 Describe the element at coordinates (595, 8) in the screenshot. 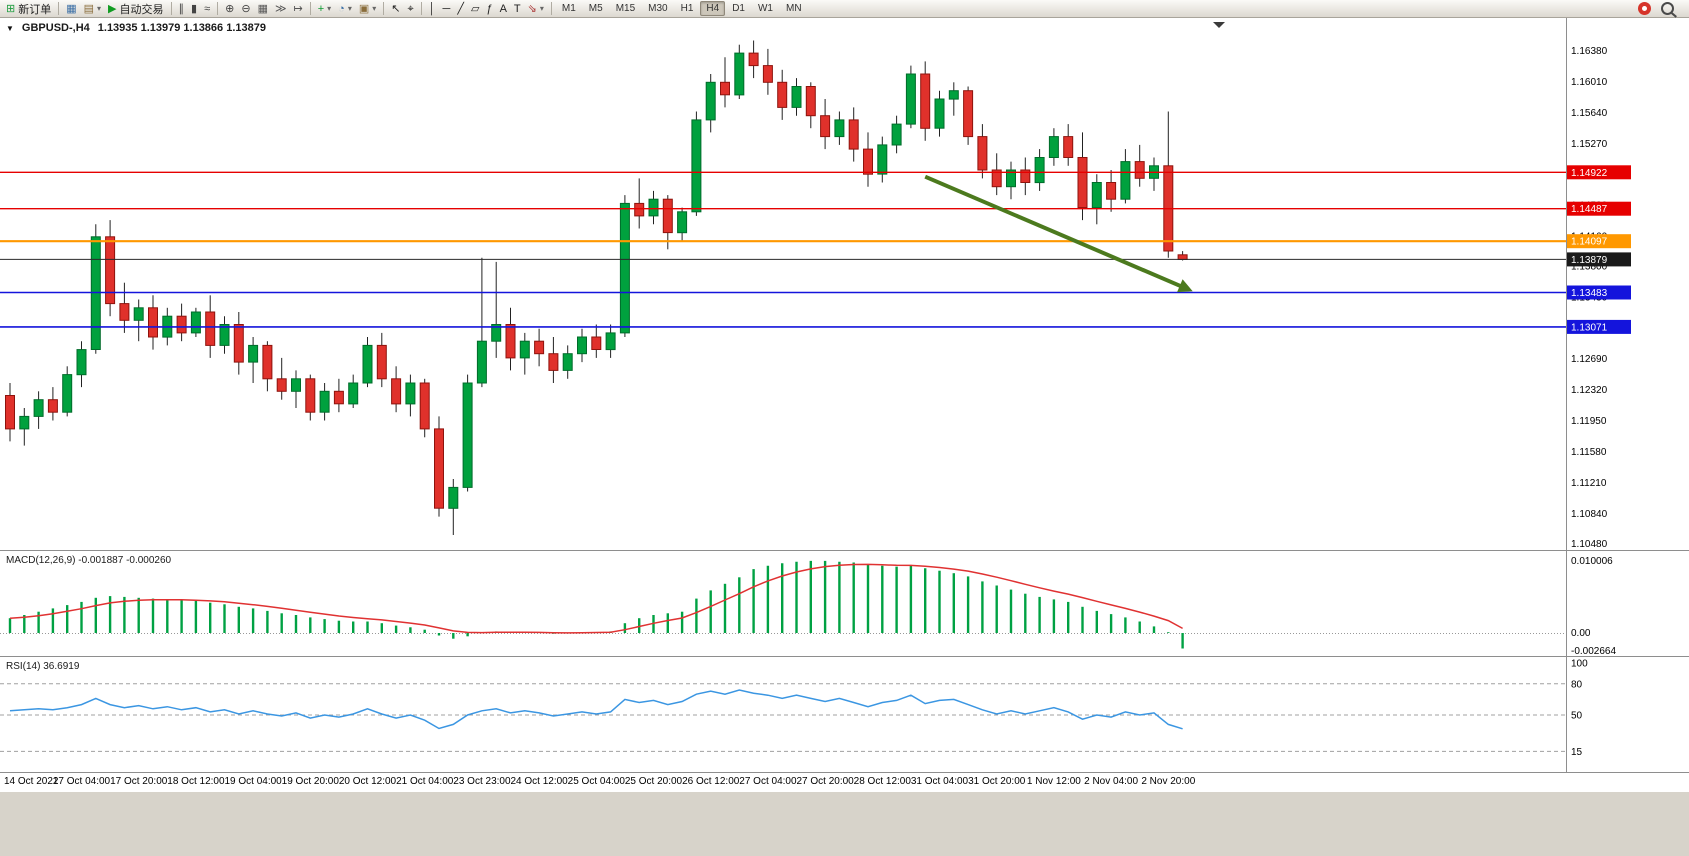

I see `timeframe-m5-button: M5` at that location.